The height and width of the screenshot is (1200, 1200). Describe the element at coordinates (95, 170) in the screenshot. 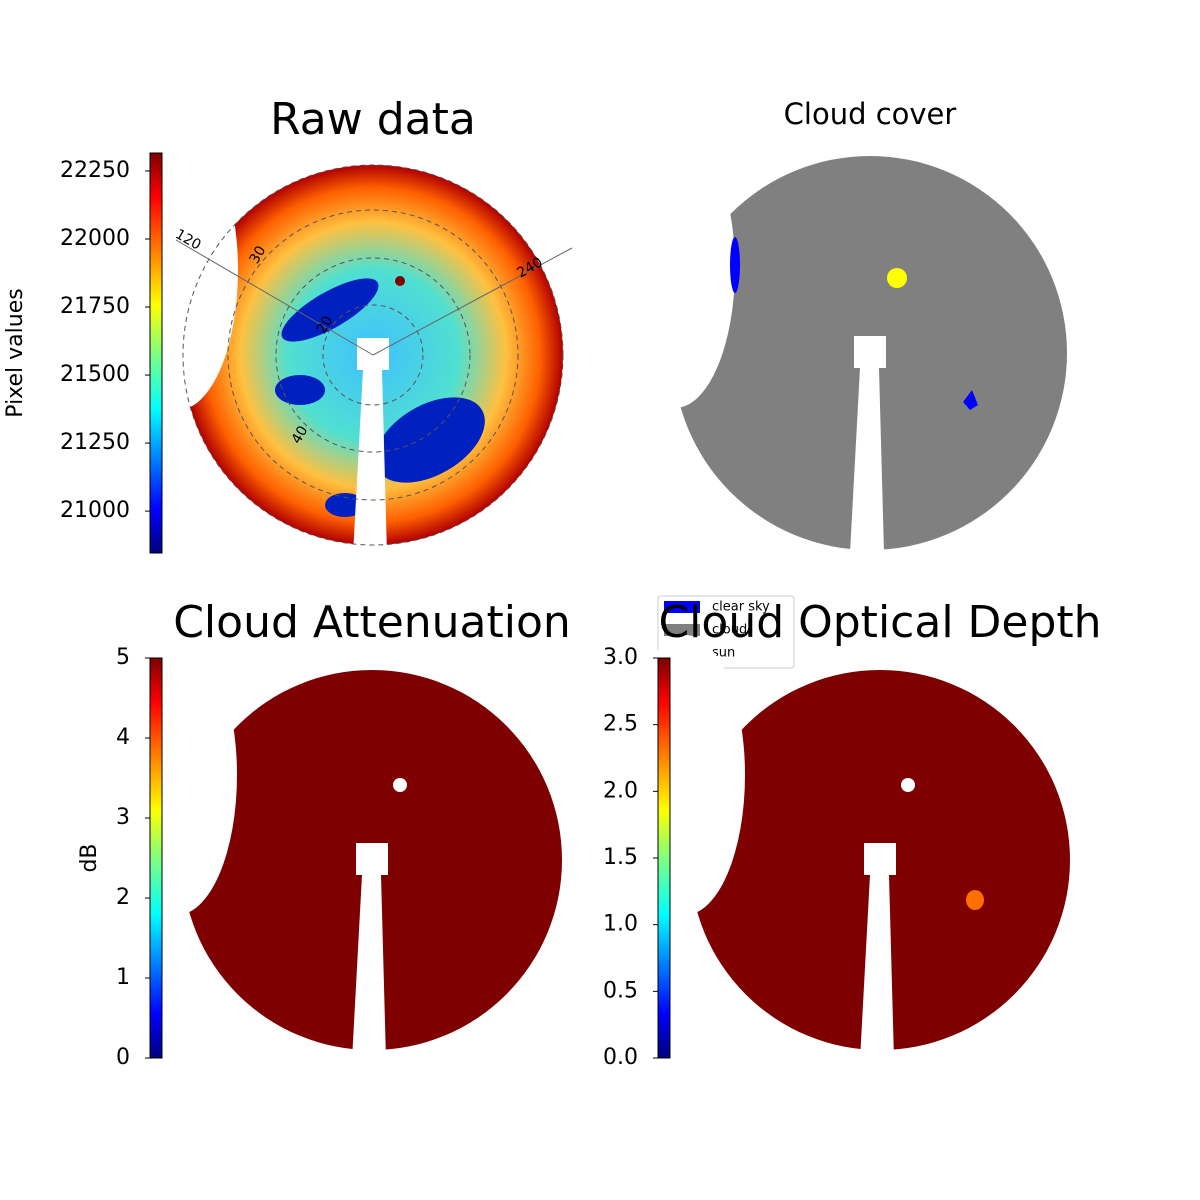

I see `colorbar-tick-label: 22250` at that location.